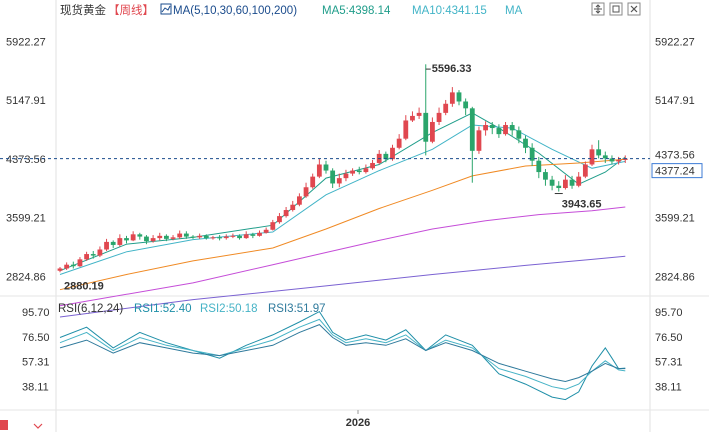  Describe the element at coordinates (26, 42) in the screenshot. I see `price-tick-left: 5922.27` at that location.